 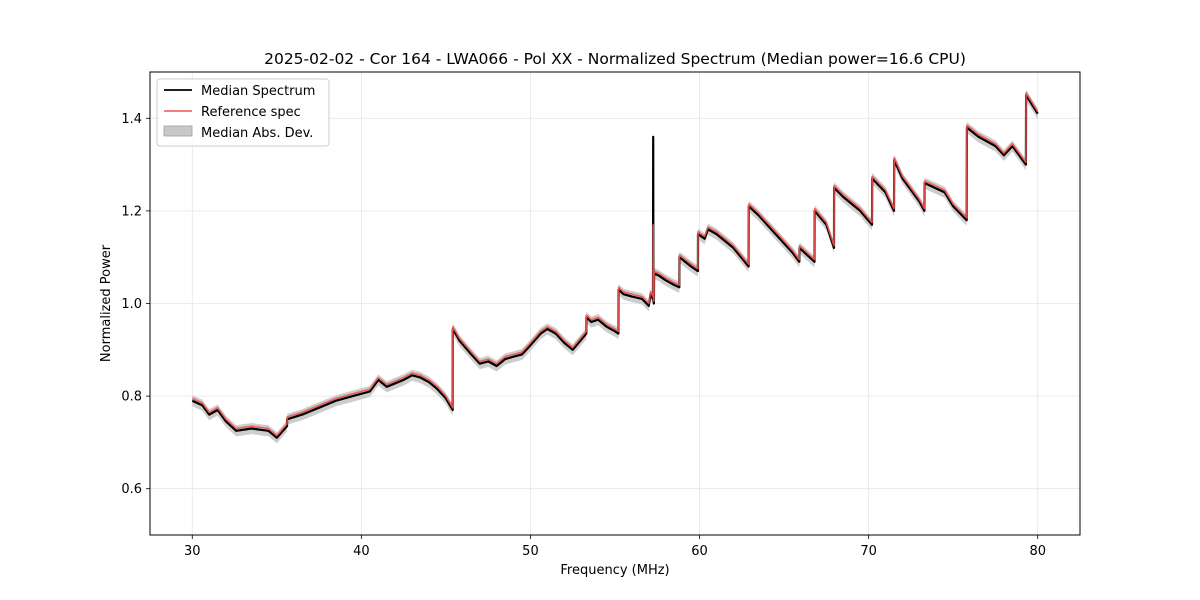 What do you see at coordinates (131, 211) in the screenshot?
I see `y-tick-label: 1.2` at bounding box center [131, 211].